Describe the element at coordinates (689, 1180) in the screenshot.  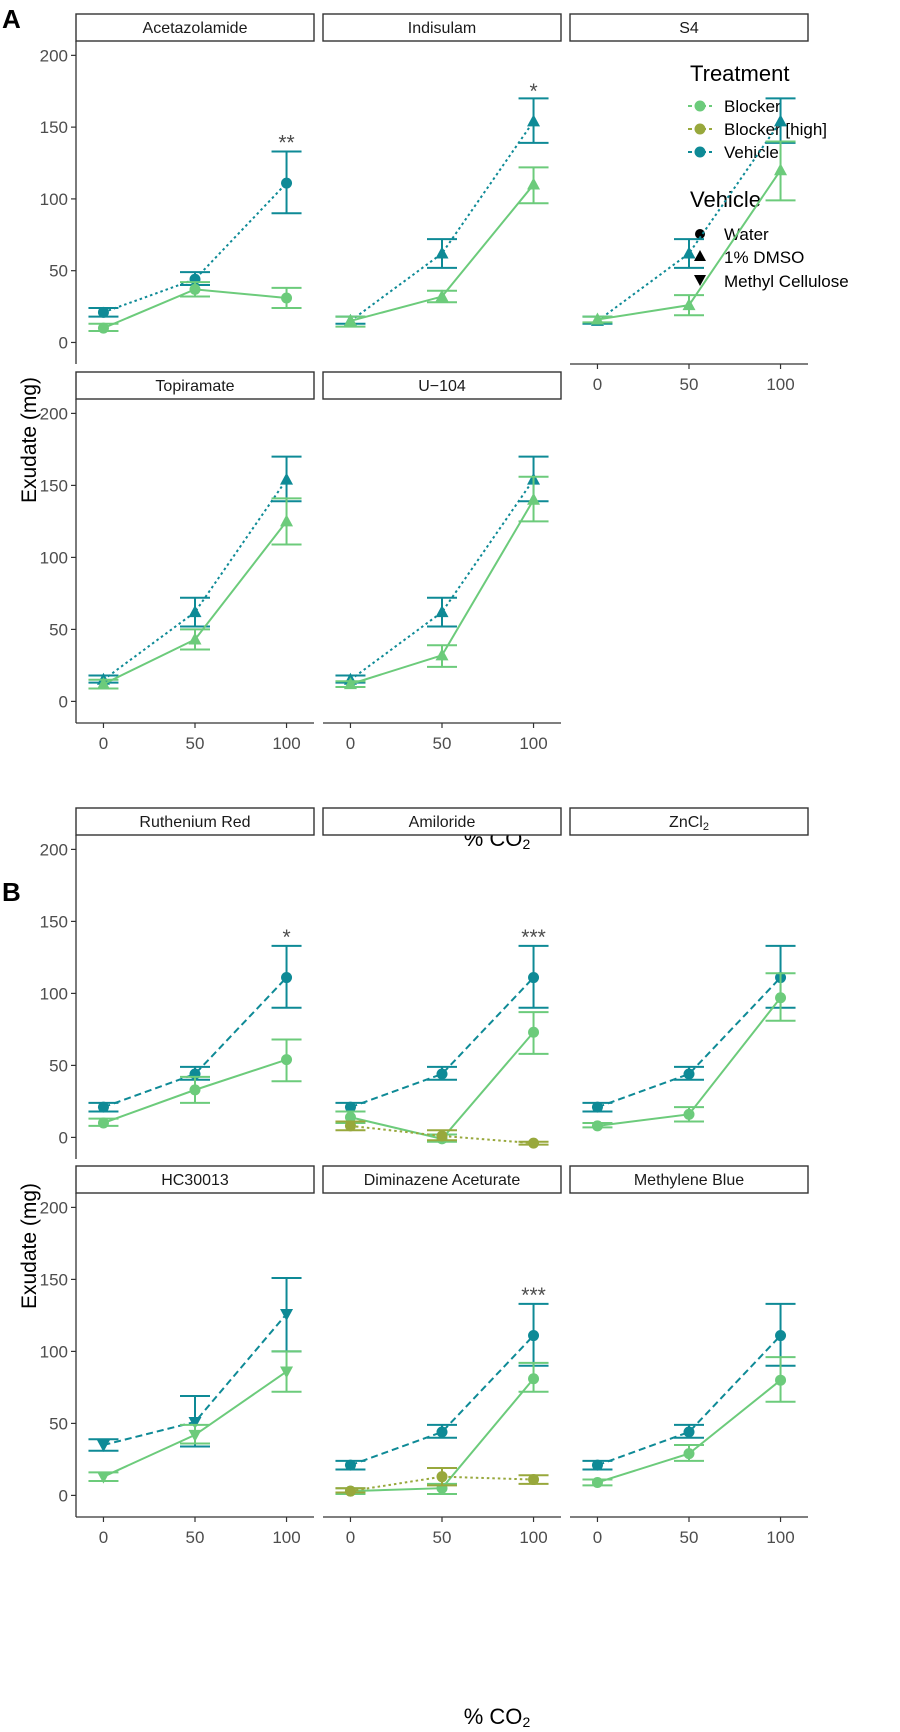
I see `facet-title-main: Methylene Blue` at that location.